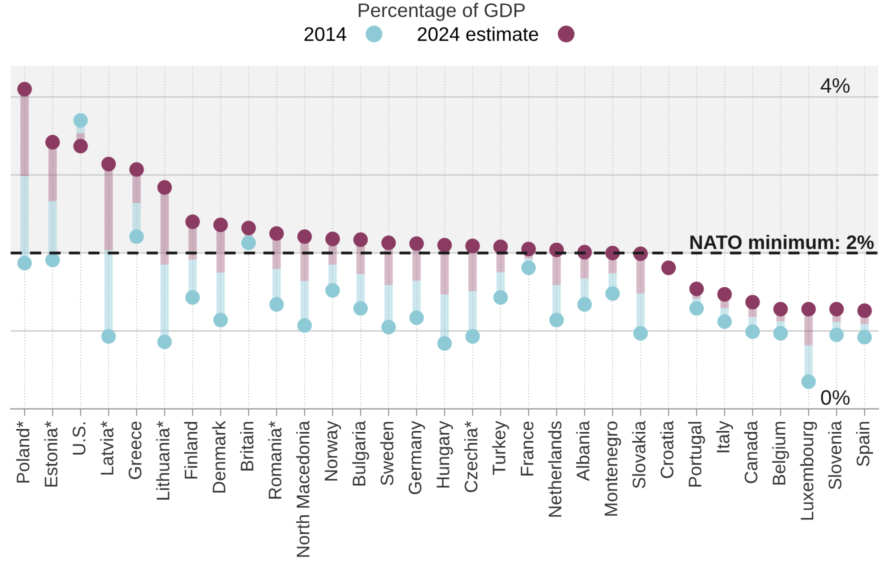 This screenshot has width=883, height=572. I want to click on x-tick-label: Croatia, so click(667, 449).